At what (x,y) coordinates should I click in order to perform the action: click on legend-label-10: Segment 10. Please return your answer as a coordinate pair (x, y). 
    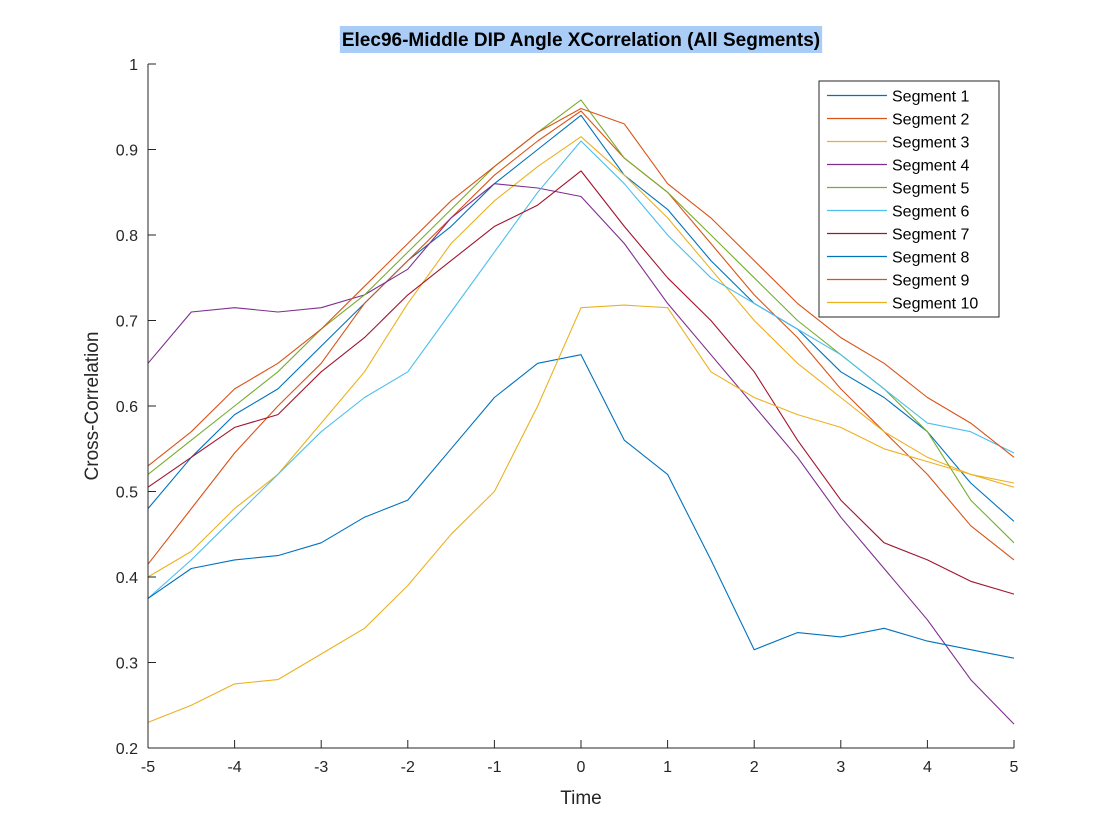
    Looking at the image, I should click on (935, 304).